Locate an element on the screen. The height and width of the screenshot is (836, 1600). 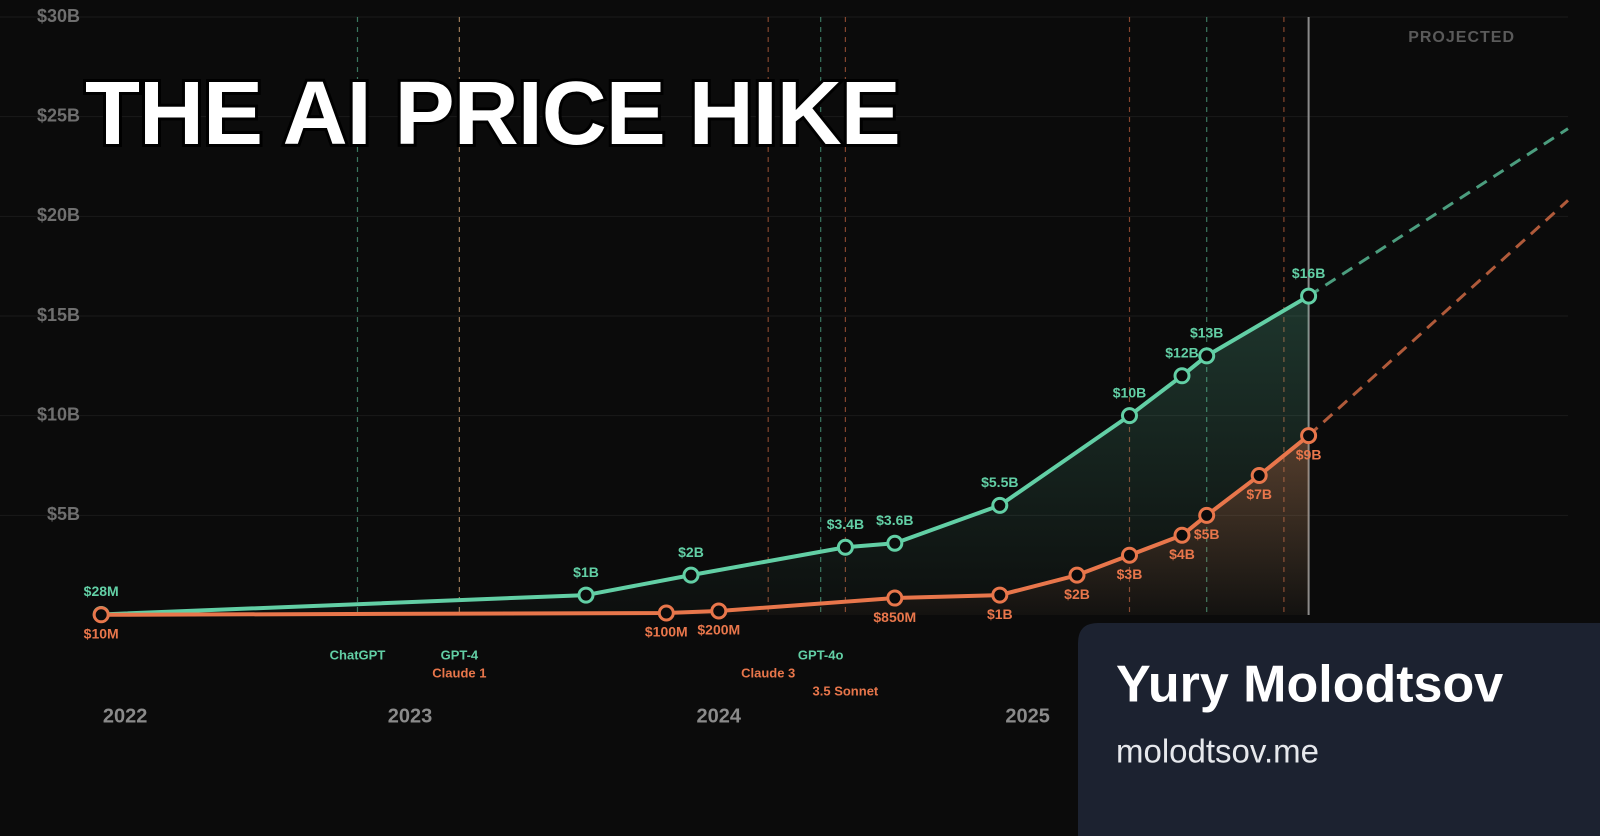
y-tick-label: $15B is located at coordinates (58, 315).